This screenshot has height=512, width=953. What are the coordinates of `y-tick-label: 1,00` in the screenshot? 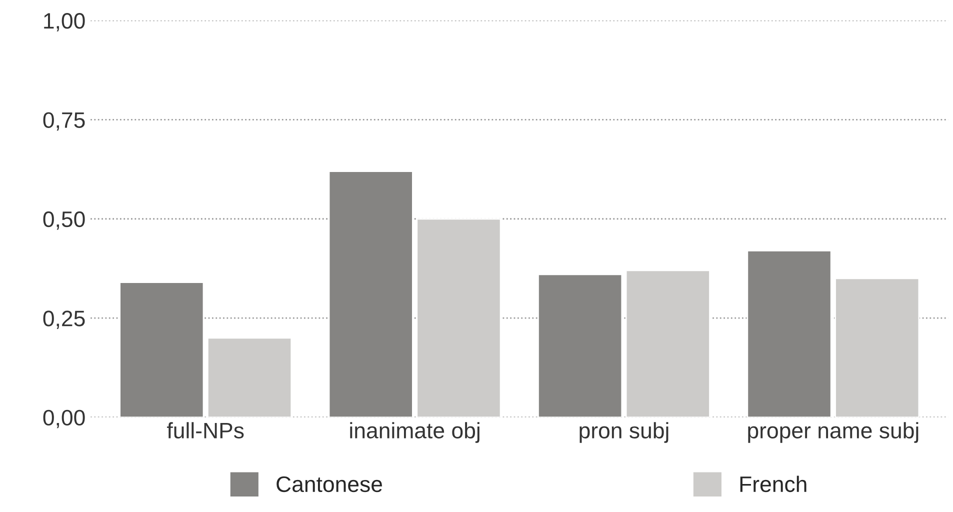 It's located at (64, 22).